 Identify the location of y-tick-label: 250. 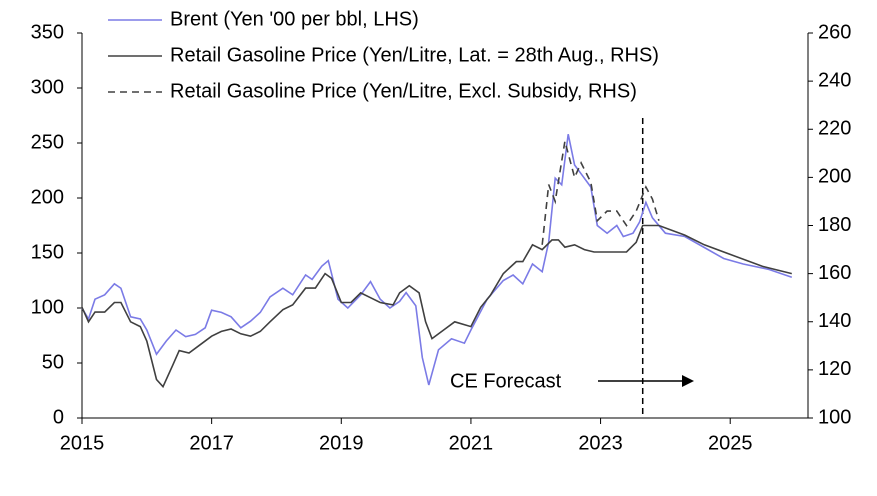
(47, 142).